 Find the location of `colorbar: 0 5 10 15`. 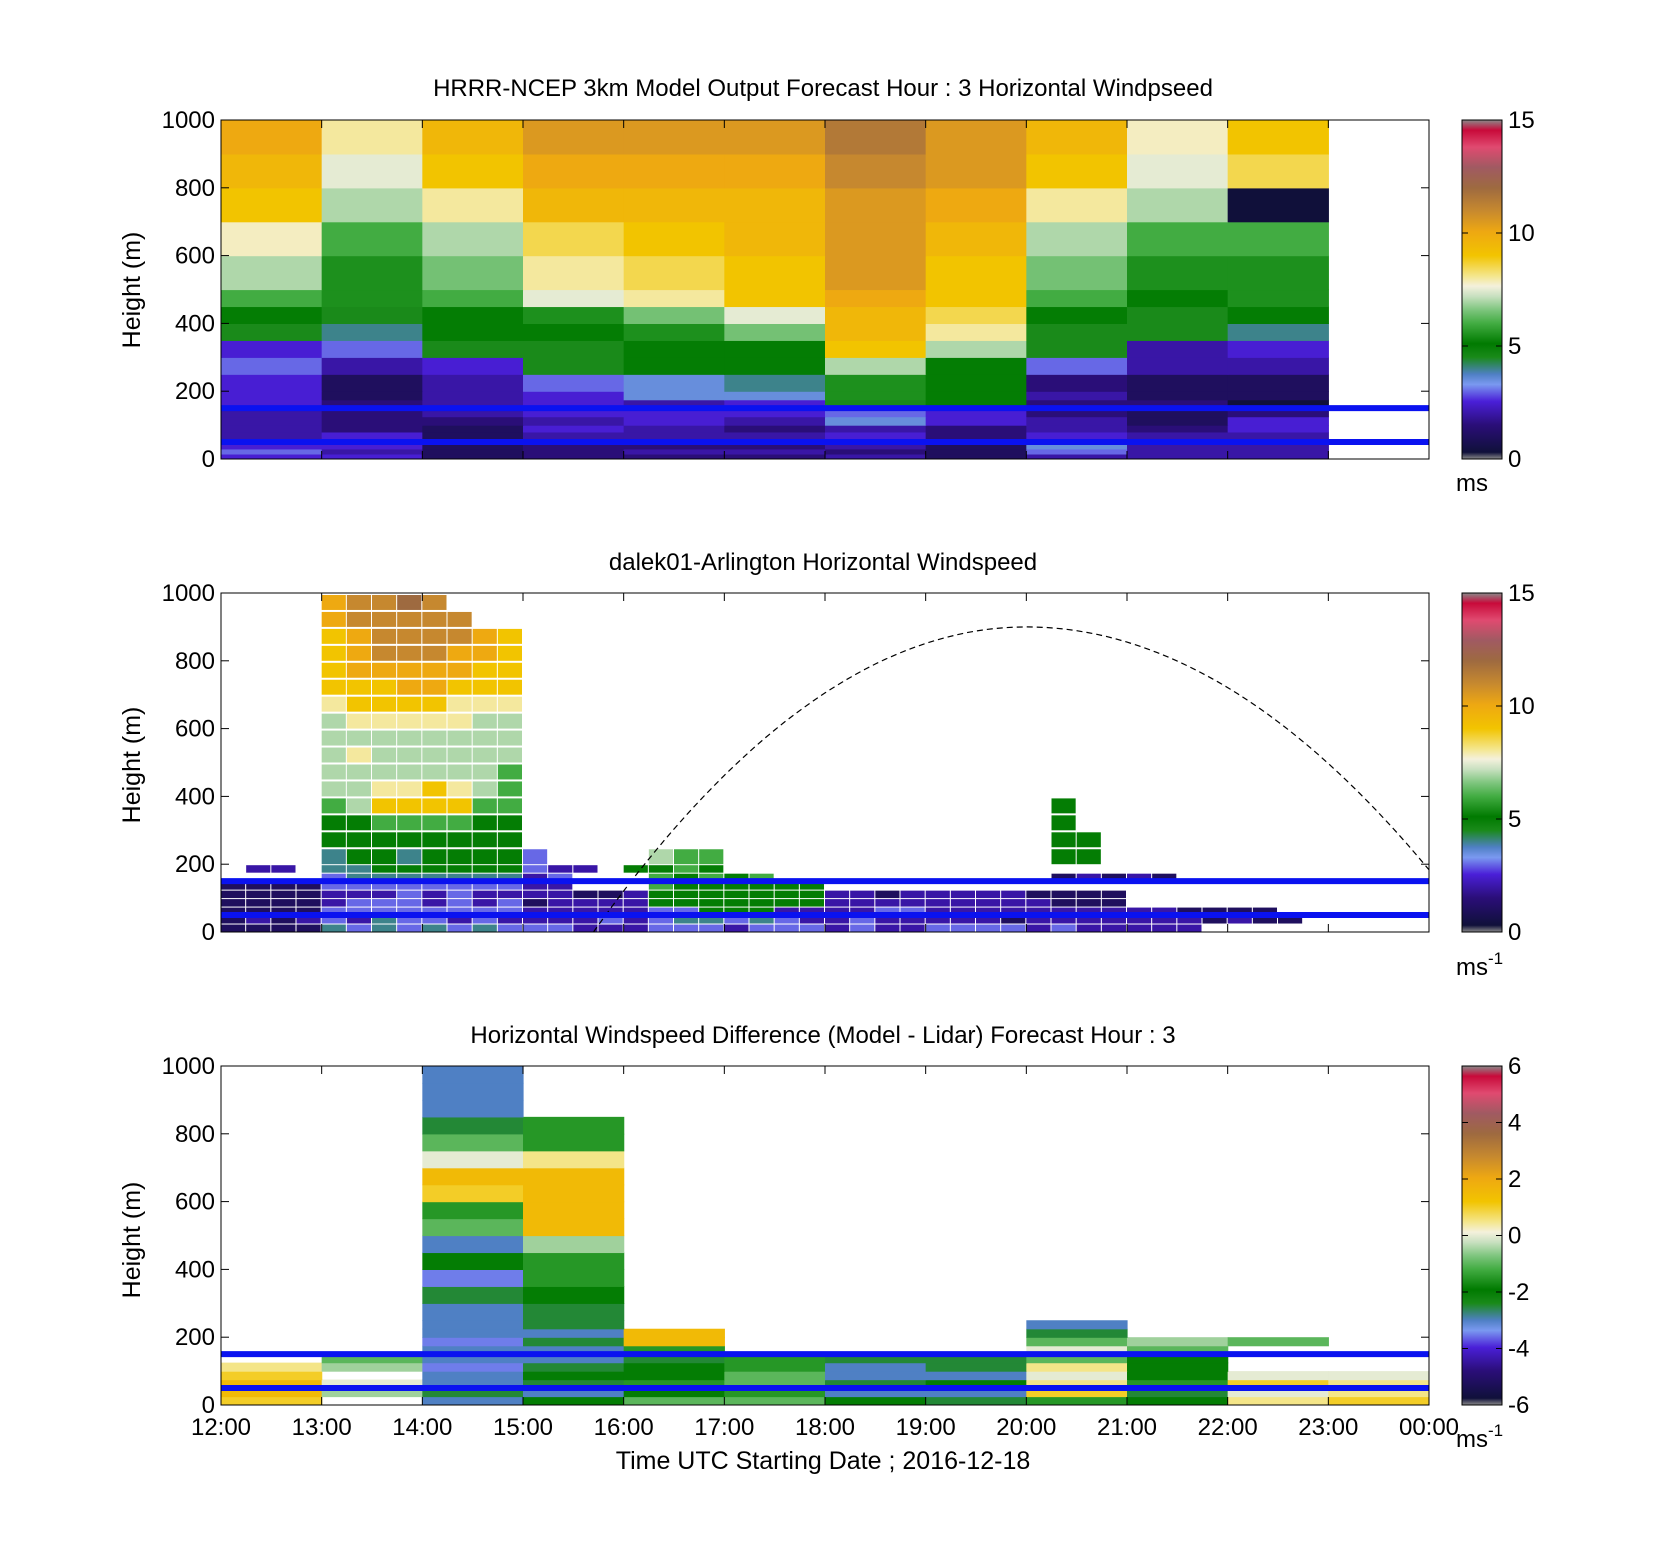

colorbar: 0 5 10 15 is located at coordinates (1498, 763).